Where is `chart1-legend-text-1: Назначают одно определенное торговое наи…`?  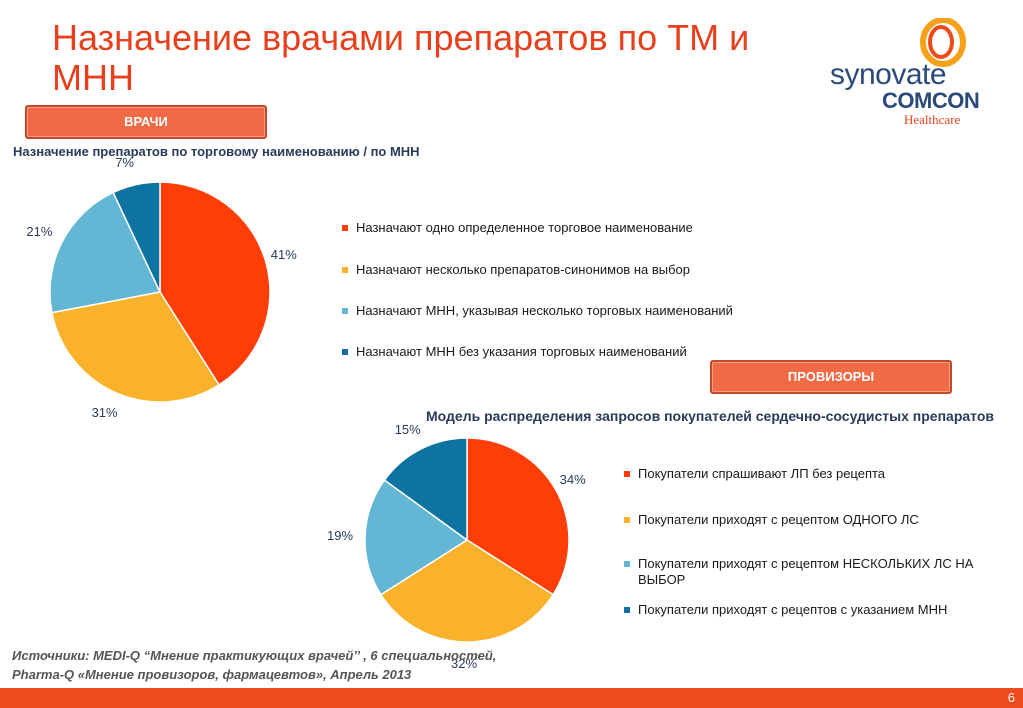
chart1-legend-text-1: Назначают одно определенное торговое наи… is located at coordinates (524, 227).